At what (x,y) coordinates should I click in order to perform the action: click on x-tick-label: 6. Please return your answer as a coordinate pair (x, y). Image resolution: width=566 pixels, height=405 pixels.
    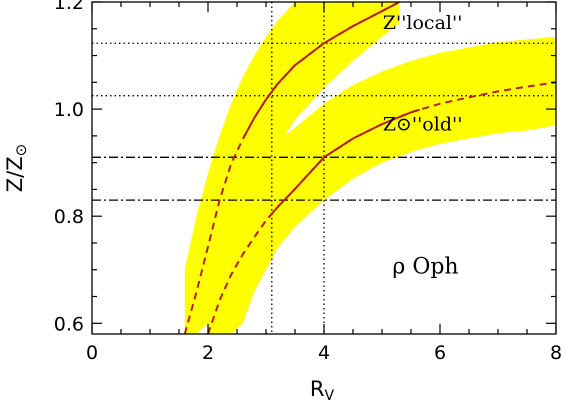
    Looking at the image, I should click on (440, 353).